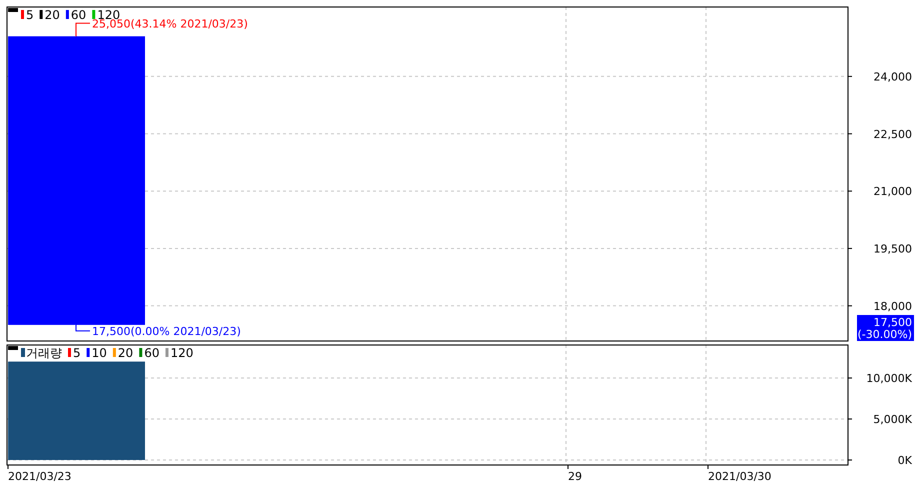  What do you see at coordinates (740, 476) in the screenshot?
I see `x-tick-label: 2021/03/30` at bounding box center [740, 476].